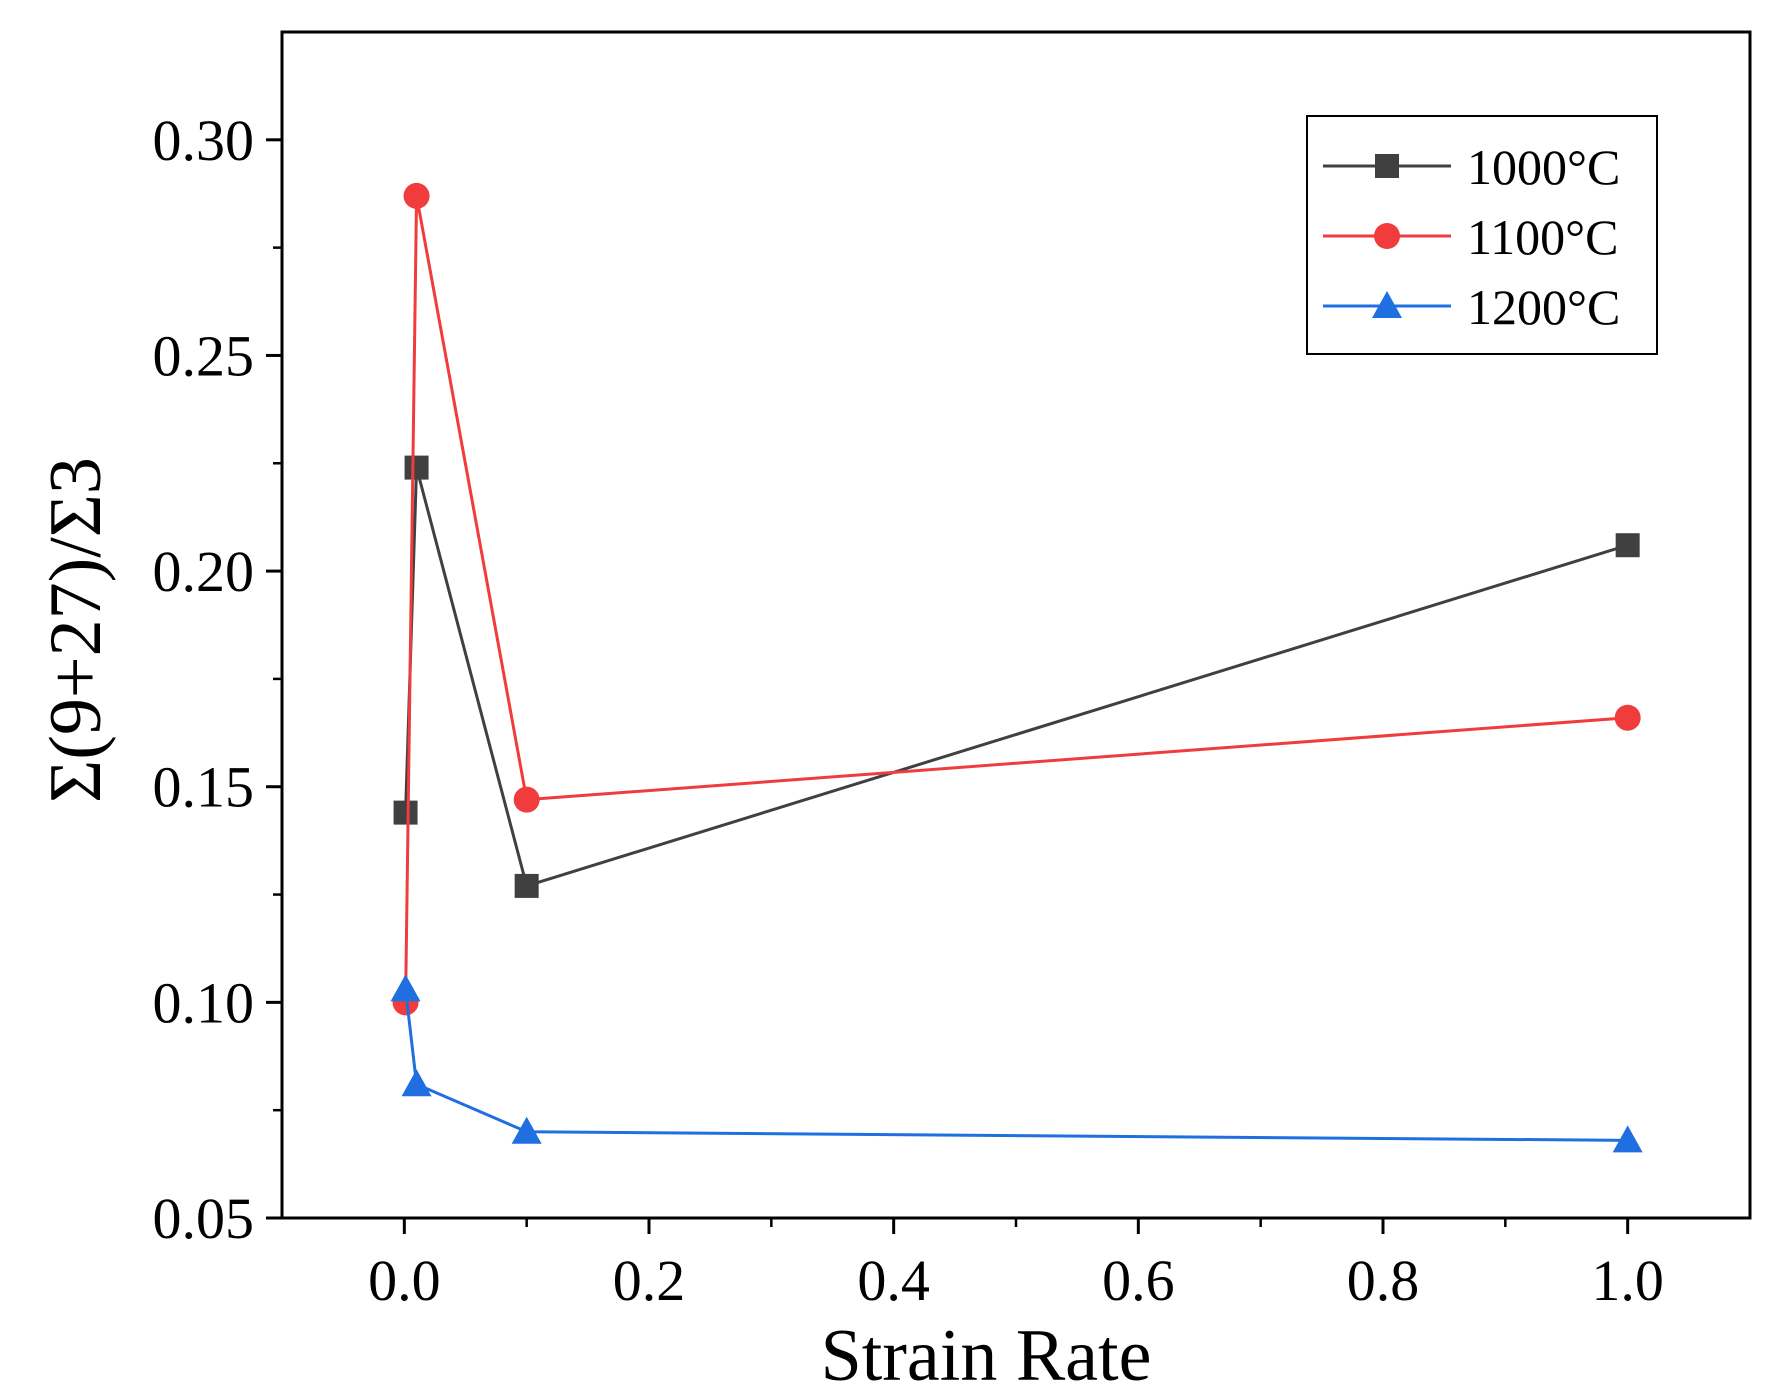 This screenshot has width=1774, height=1400. Describe the element at coordinates (1138, 1280) in the screenshot. I see `x-tick-label: 0.6` at that location.